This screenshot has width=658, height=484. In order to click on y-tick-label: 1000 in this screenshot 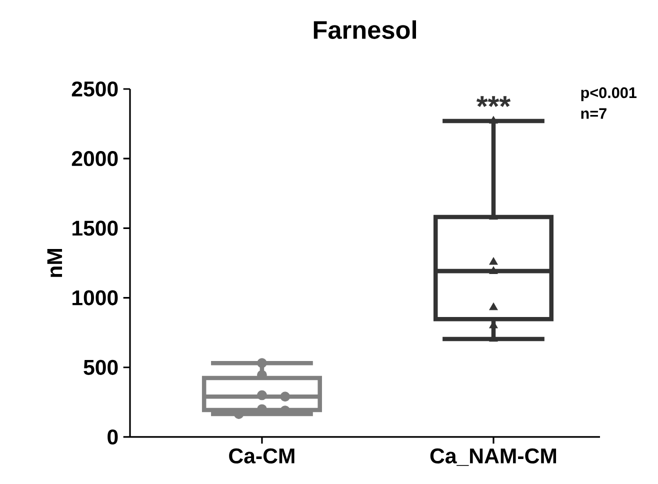, I will do `click(95, 298)`.